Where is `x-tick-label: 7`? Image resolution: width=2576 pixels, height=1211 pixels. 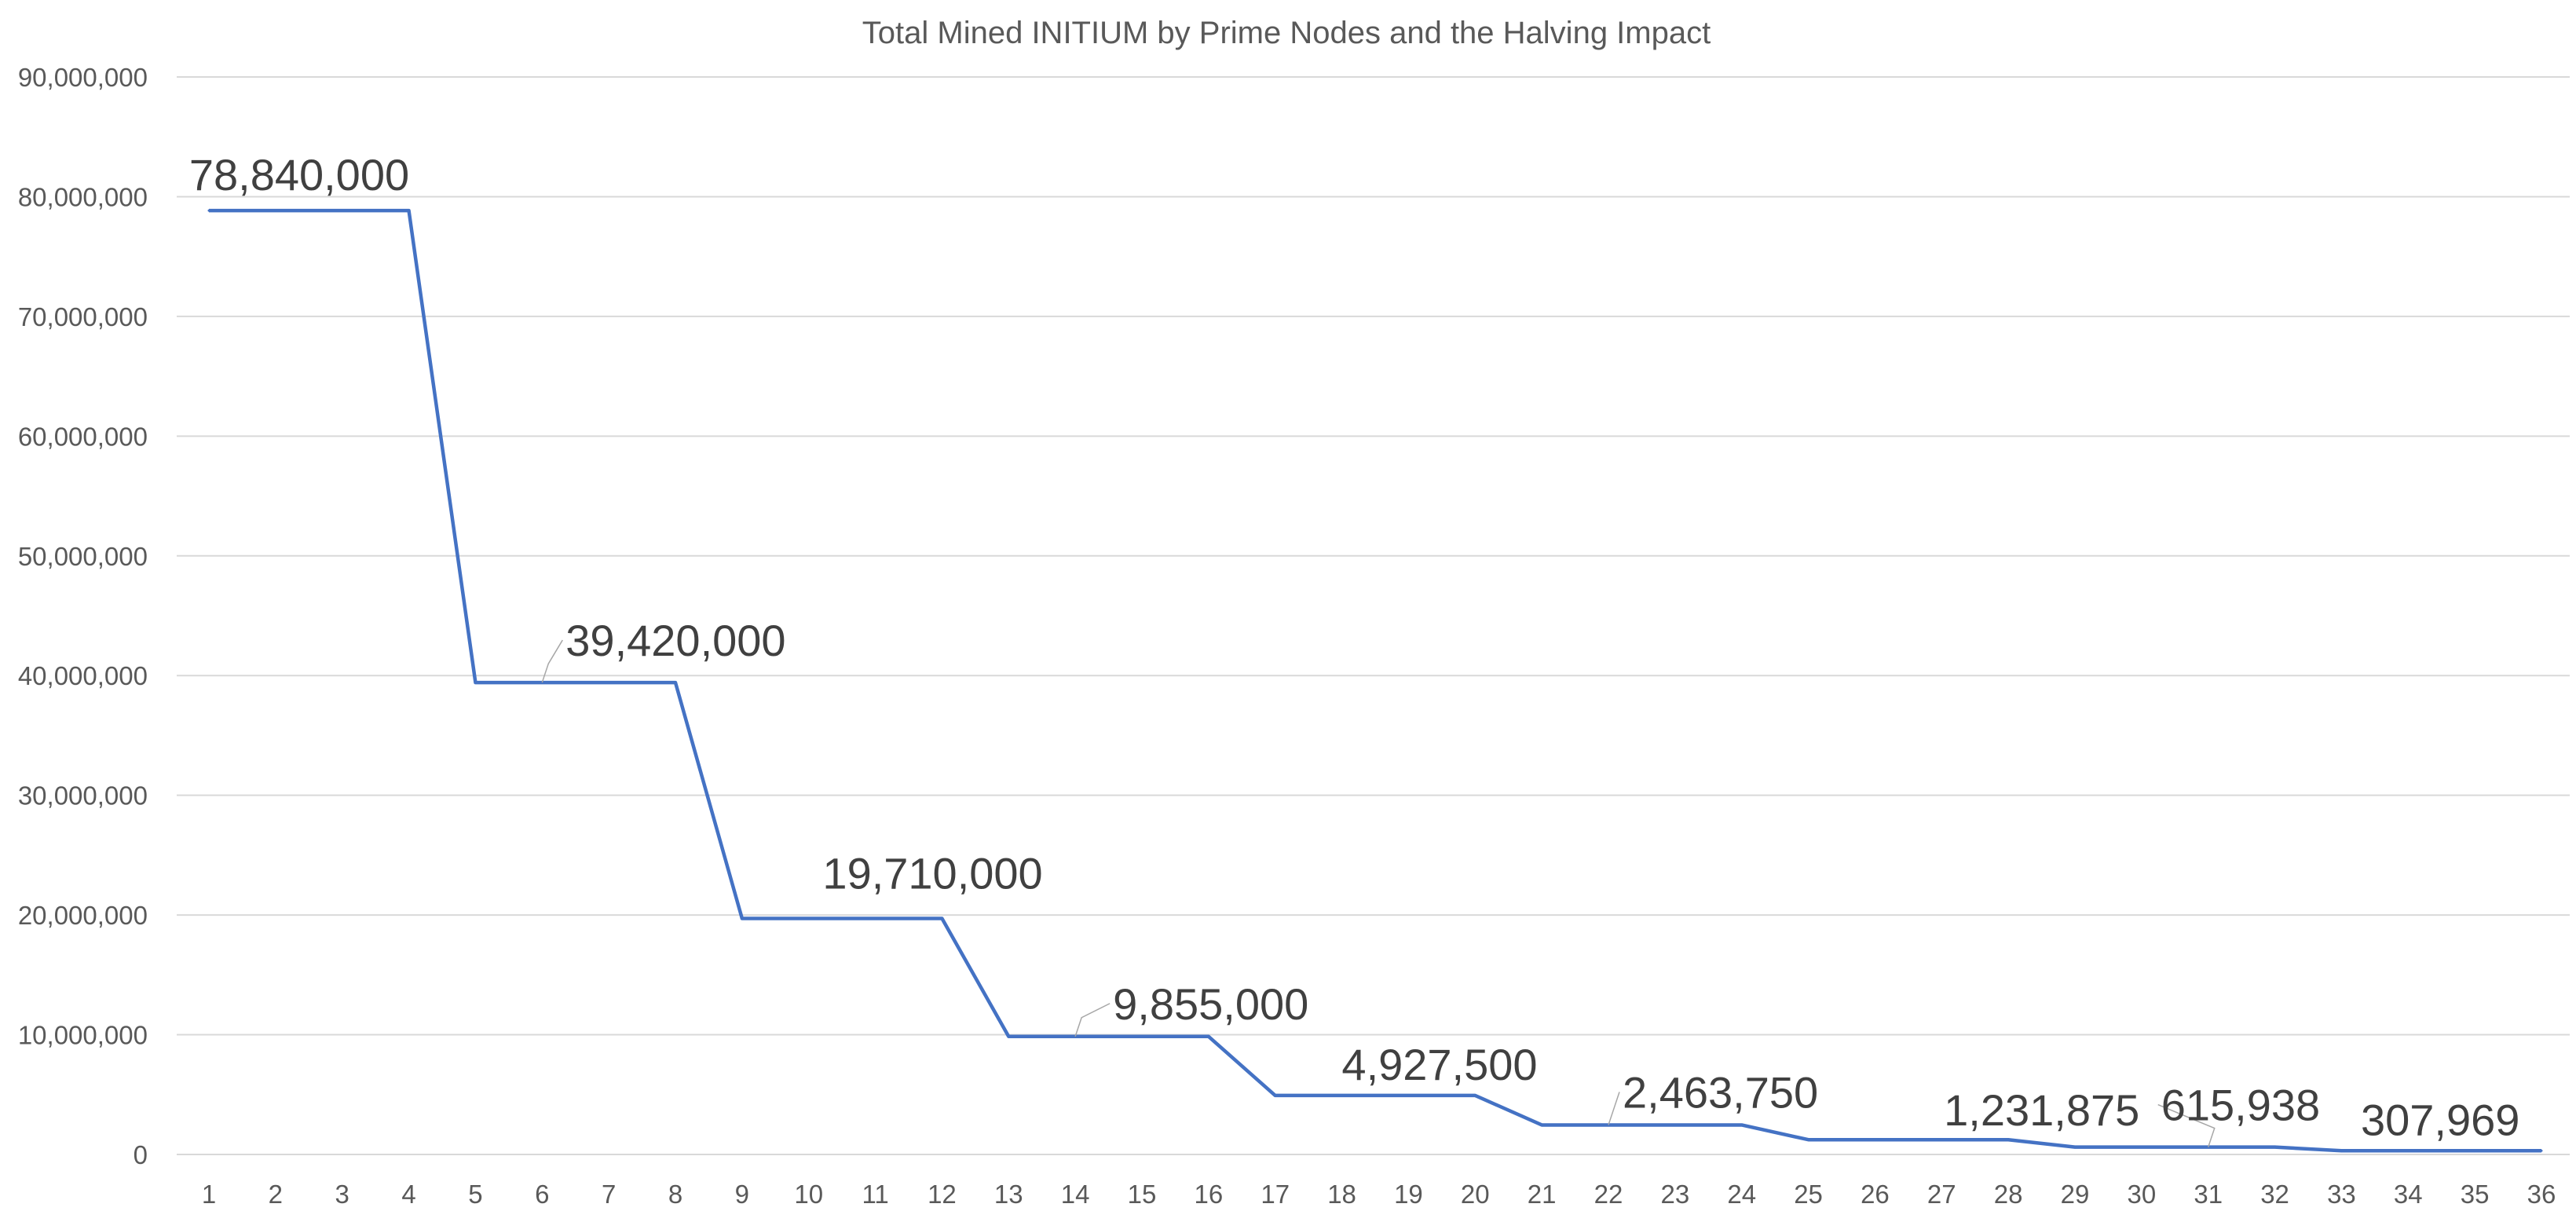
x-tick-label: 7 is located at coordinates (609, 1195).